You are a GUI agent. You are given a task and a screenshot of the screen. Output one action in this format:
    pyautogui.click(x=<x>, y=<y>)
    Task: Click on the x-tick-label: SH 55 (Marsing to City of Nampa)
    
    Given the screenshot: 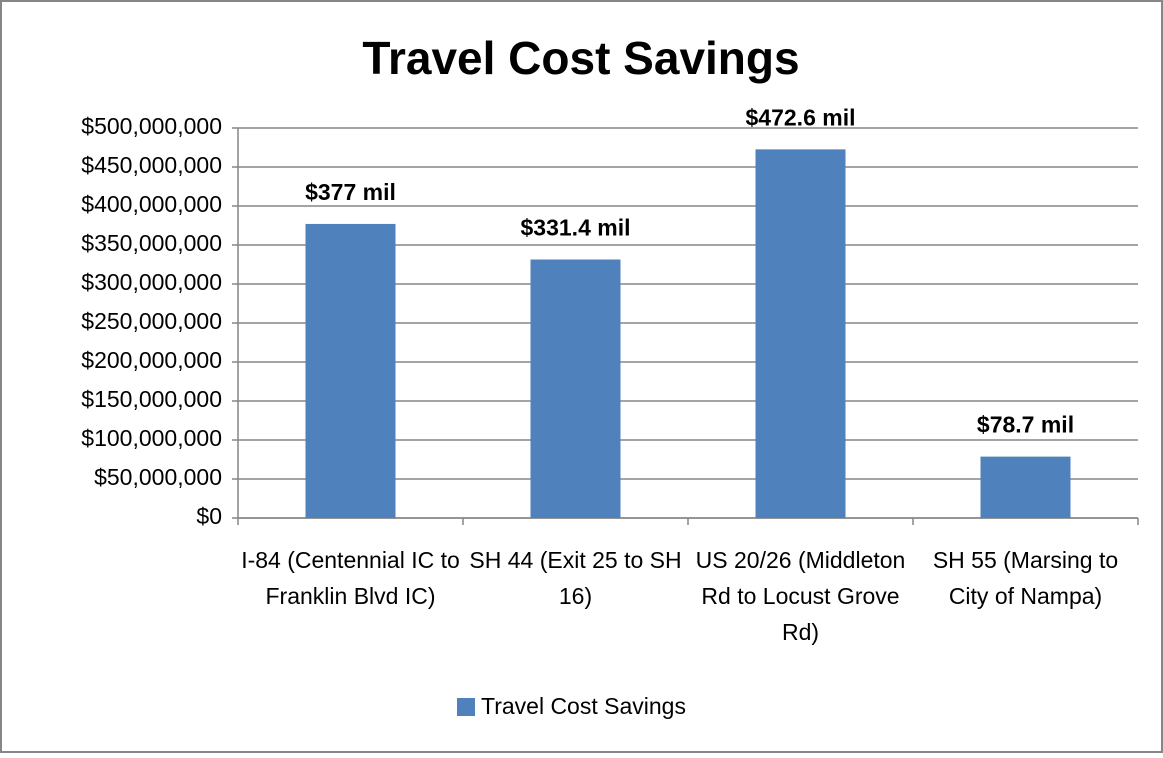 What is the action you would take?
    pyautogui.click(x=1025, y=578)
    